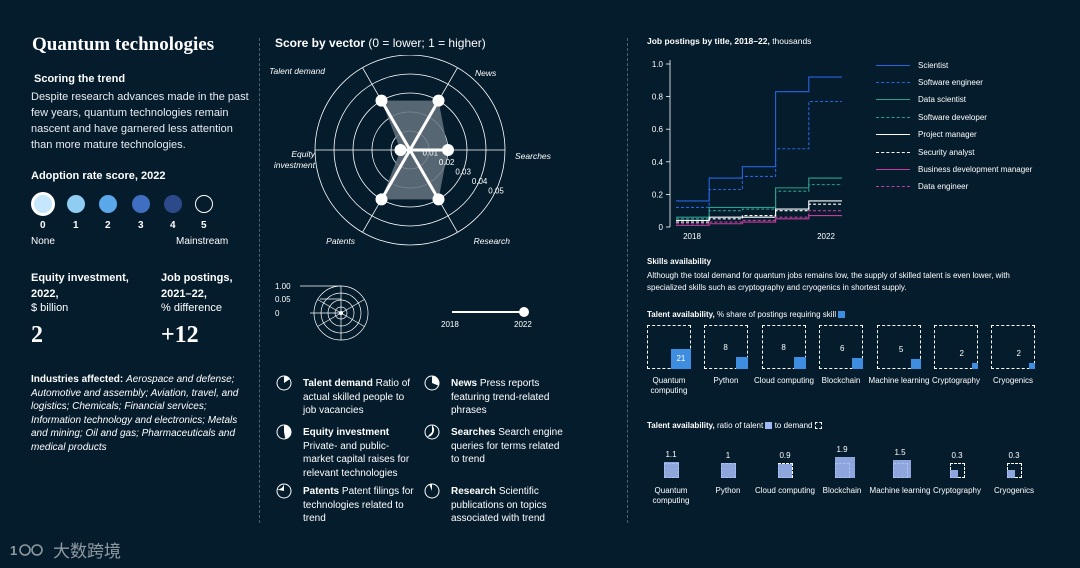 The image size is (1080, 568). Describe the element at coordinates (191, 308) in the screenshot. I see `jobs-unit: % difference` at that location.